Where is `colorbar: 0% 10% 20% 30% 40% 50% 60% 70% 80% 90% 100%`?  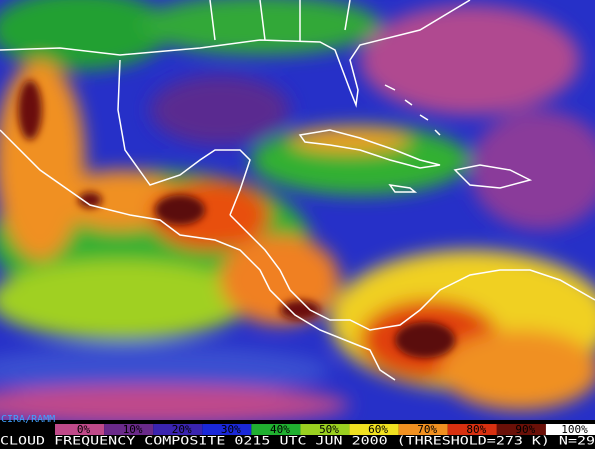
colorbar: 0% 10% 20% 30% 40% 50% 60% 70% 80% 90% 100% is located at coordinates (325, 429).